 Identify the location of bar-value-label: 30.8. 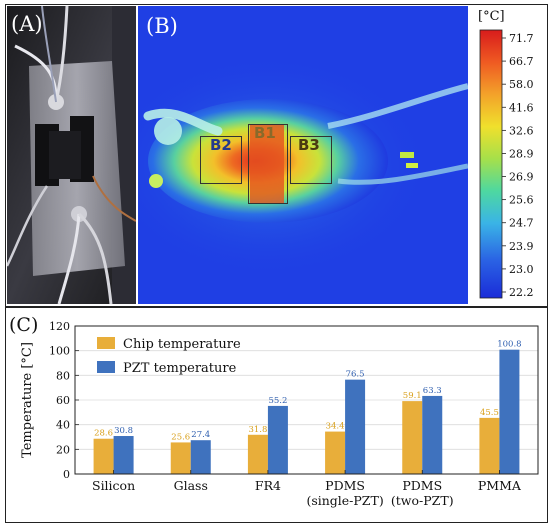
(123, 431).